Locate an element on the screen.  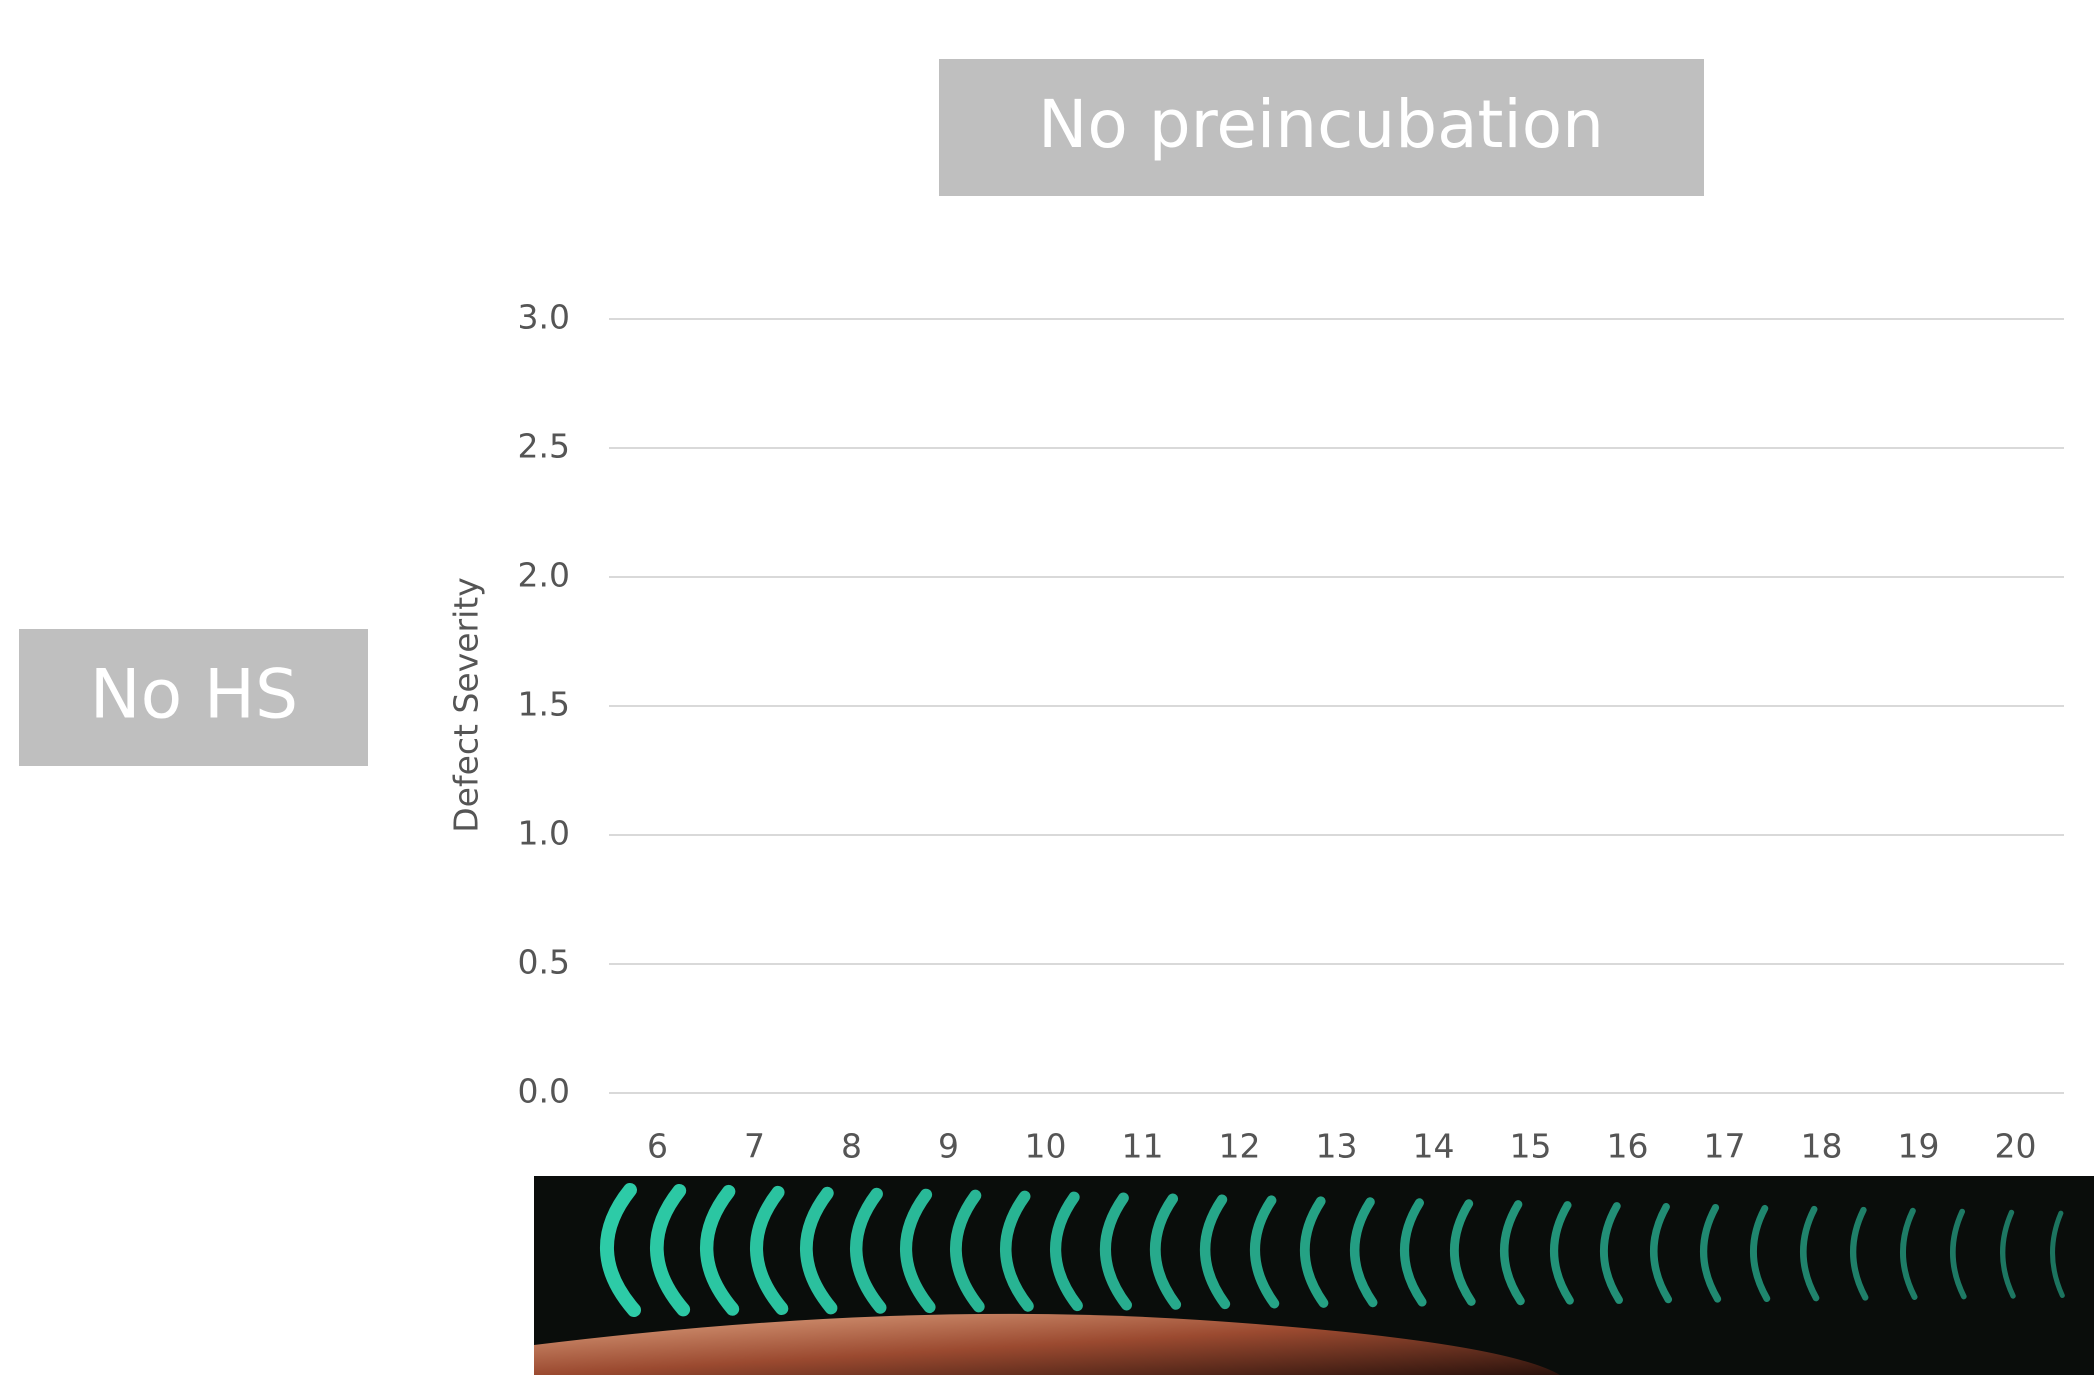
y-tick-label: 1.5 is located at coordinates (544, 704).